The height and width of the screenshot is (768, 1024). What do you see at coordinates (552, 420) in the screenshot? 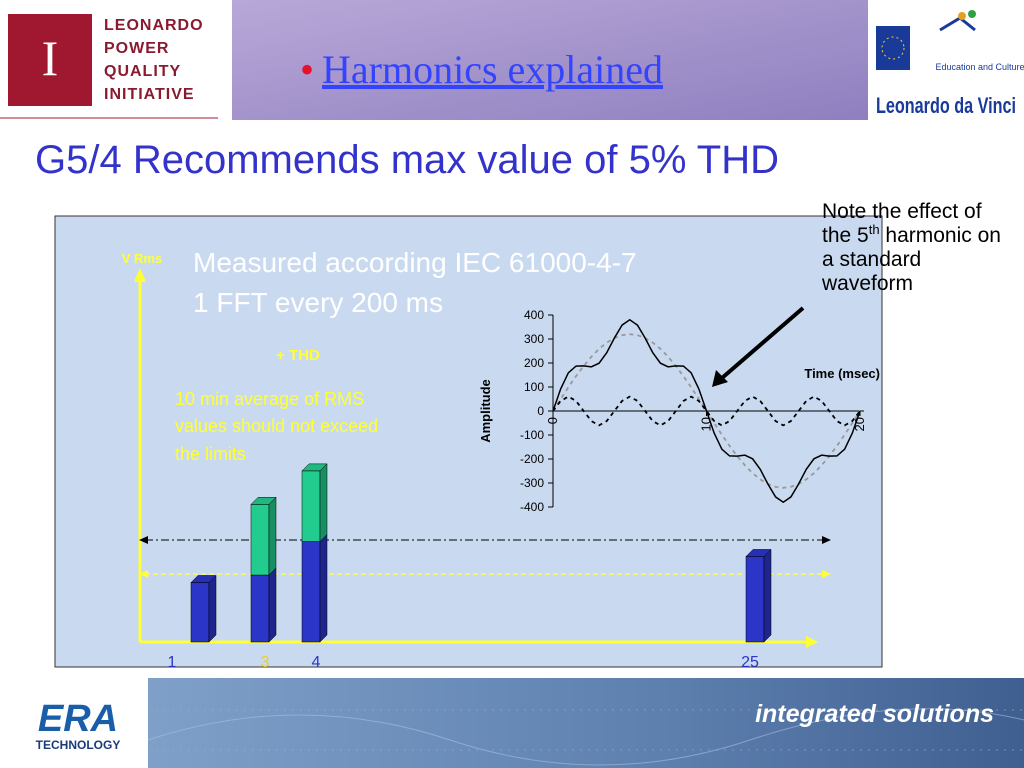
I see `x-tick-label: 0` at bounding box center [552, 420].